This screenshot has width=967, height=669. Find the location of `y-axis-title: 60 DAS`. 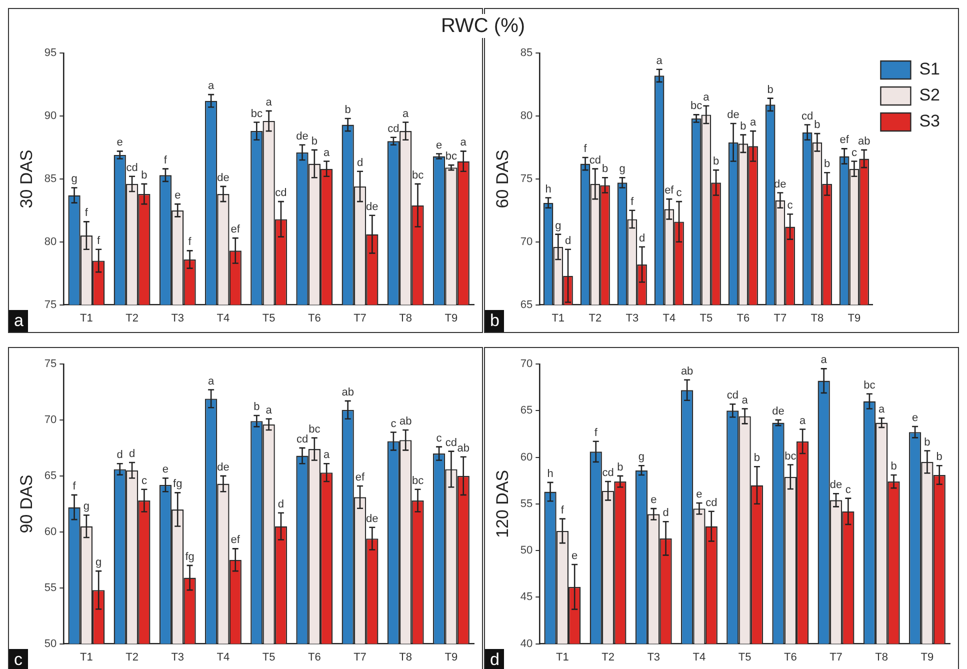

y-axis-title: 60 DAS is located at coordinates (502, 179).